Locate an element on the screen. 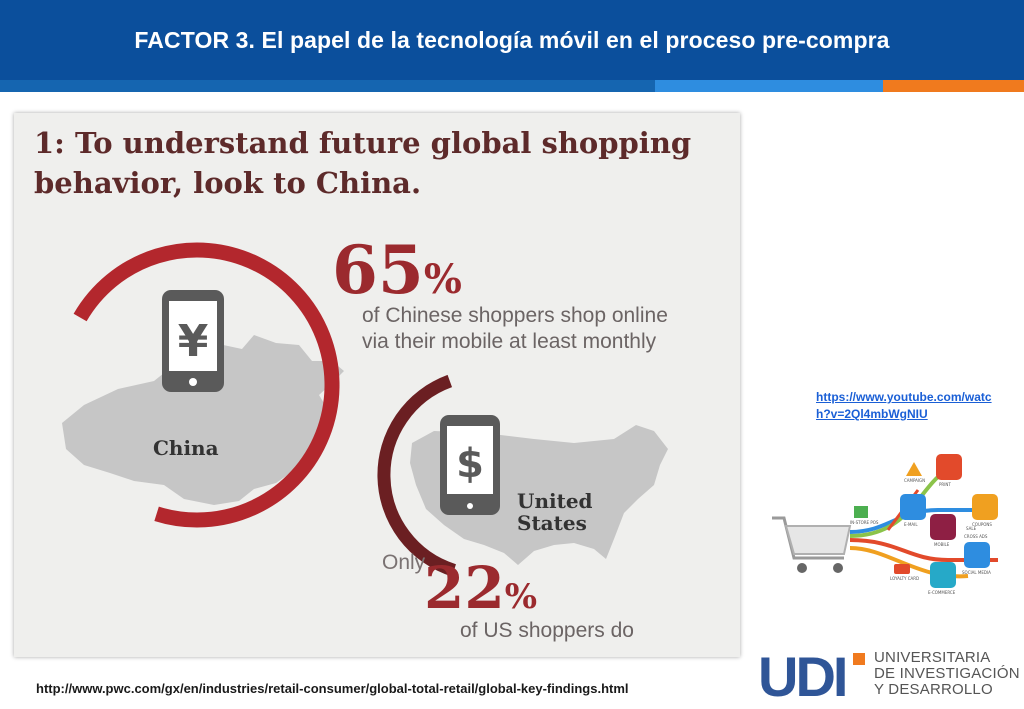 The width and height of the screenshot is (1024, 709). china-ring is located at coordinates (206, 385).